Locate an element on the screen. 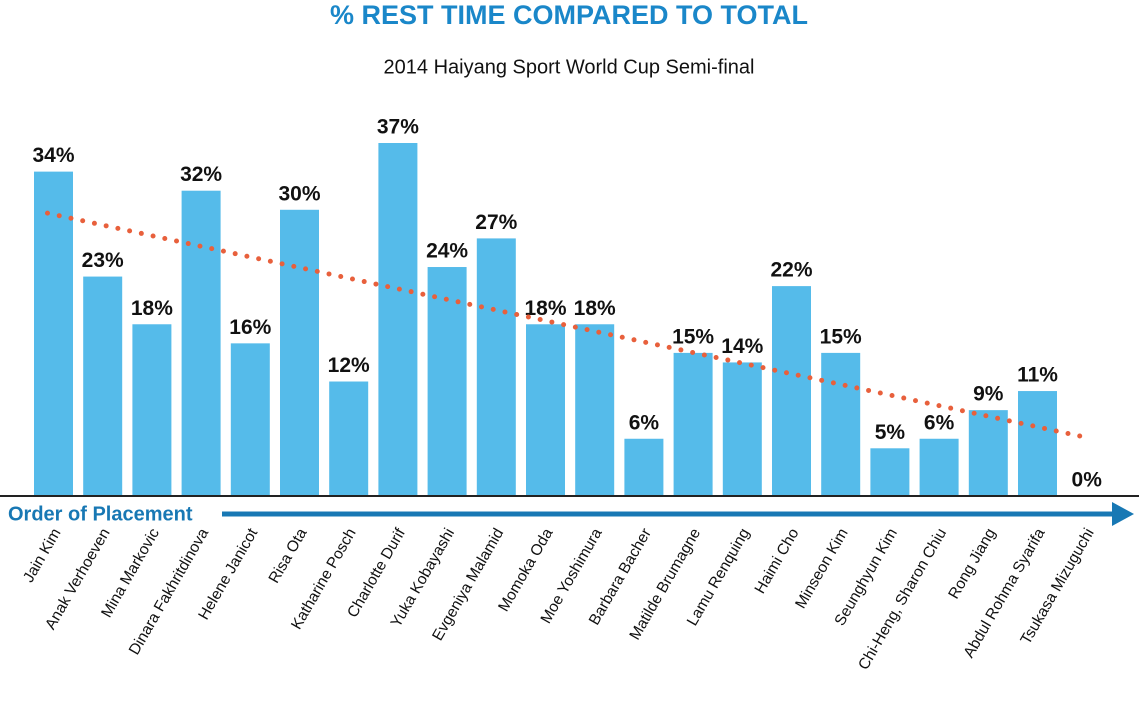 This screenshot has width=1139, height=717. x-tick-label: Risa Ota is located at coordinates (288, 555).